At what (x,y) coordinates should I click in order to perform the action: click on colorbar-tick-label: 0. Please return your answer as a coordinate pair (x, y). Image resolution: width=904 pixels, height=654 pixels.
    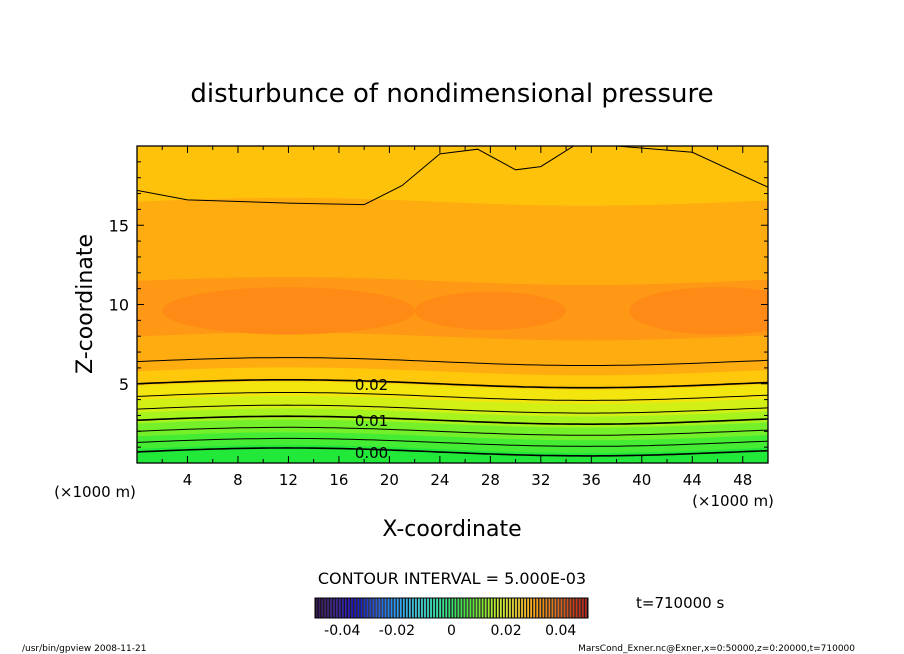
    Looking at the image, I should click on (451, 631).